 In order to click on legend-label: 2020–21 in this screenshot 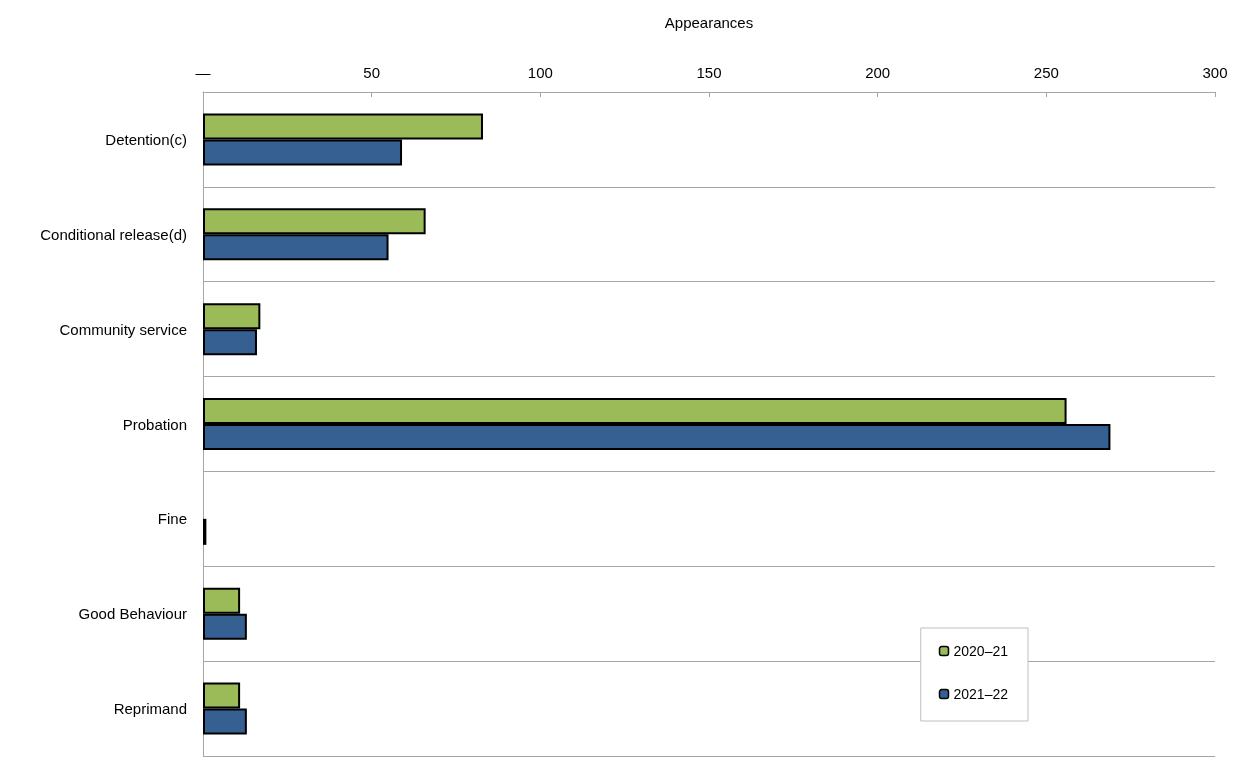, I will do `click(981, 651)`.